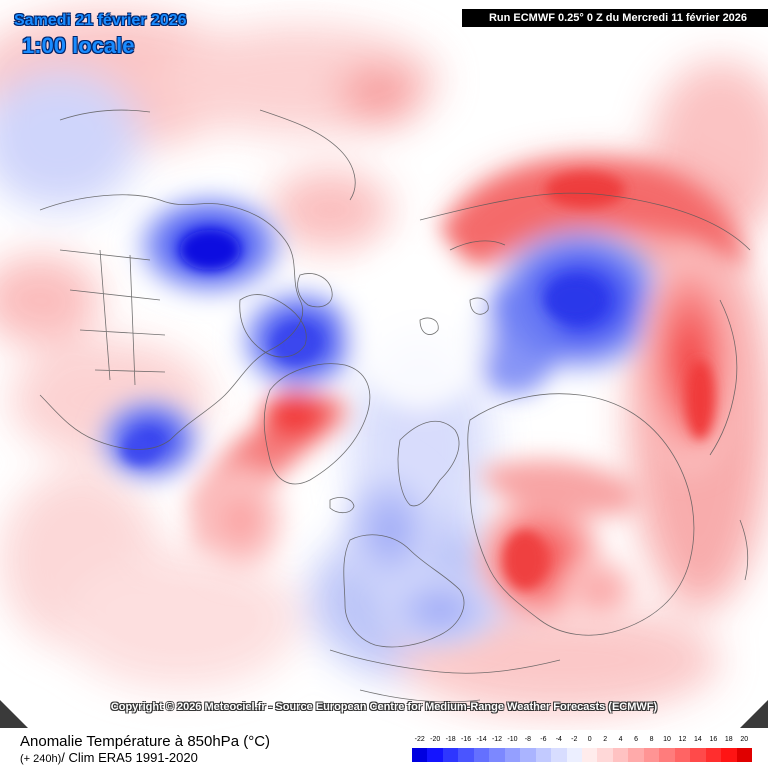  Describe the element at coordinates (481, 739) in the screenshot. I see `legend-label: -14` at that location.